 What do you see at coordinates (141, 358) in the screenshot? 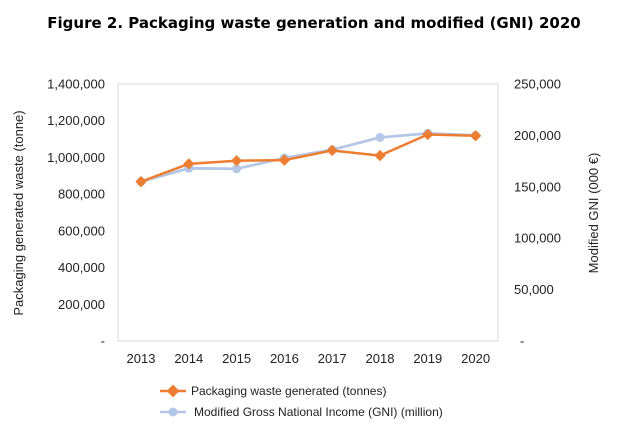
I see `x-tick-label: 2013` at bounding box center [141, 358].